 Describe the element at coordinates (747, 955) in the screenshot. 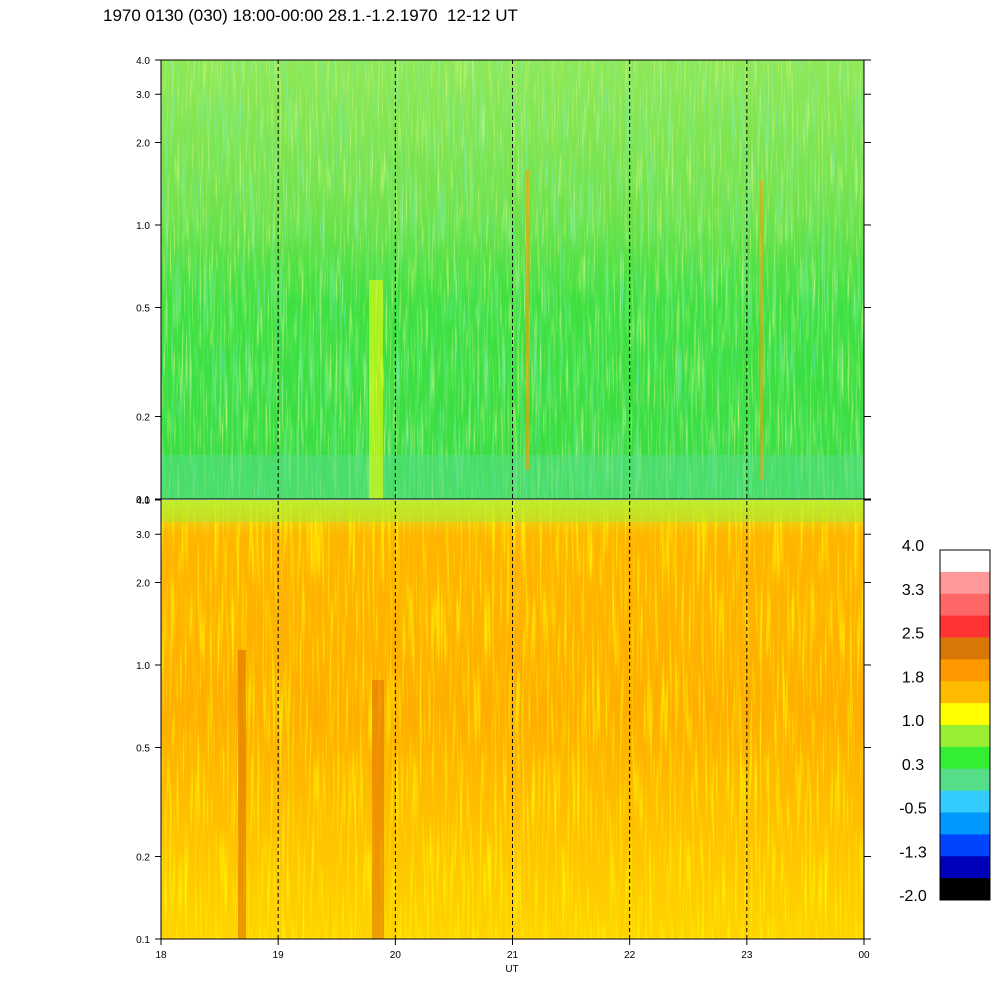

I see `x-tick-label-5: 23` at that location.